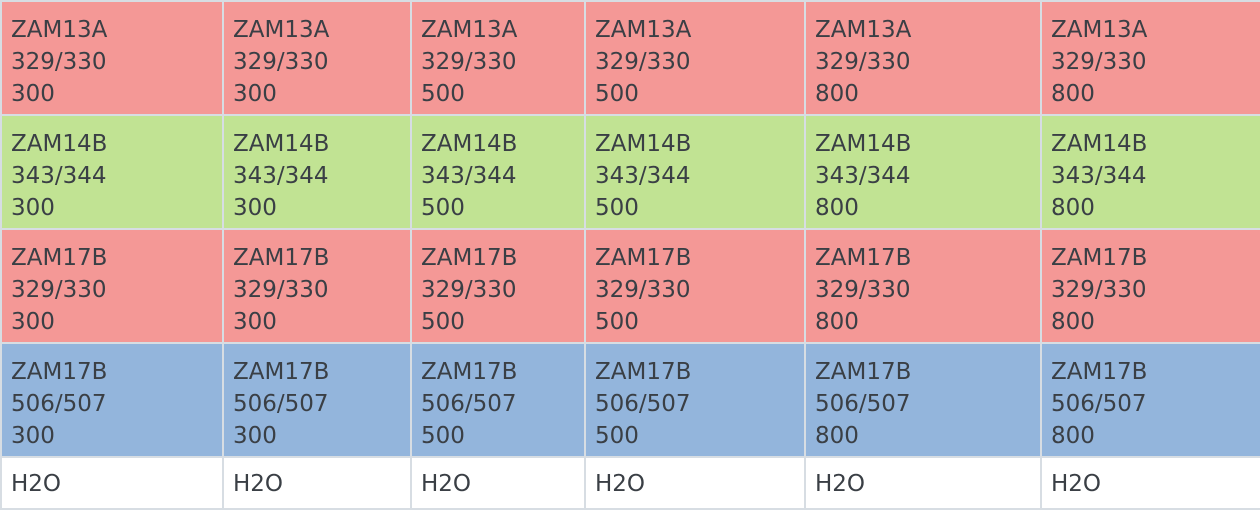  Describe the element at coordinates (1150, 172) in the screenshot. I see `table-cell: ZAM14B 343/344 800` at that location.